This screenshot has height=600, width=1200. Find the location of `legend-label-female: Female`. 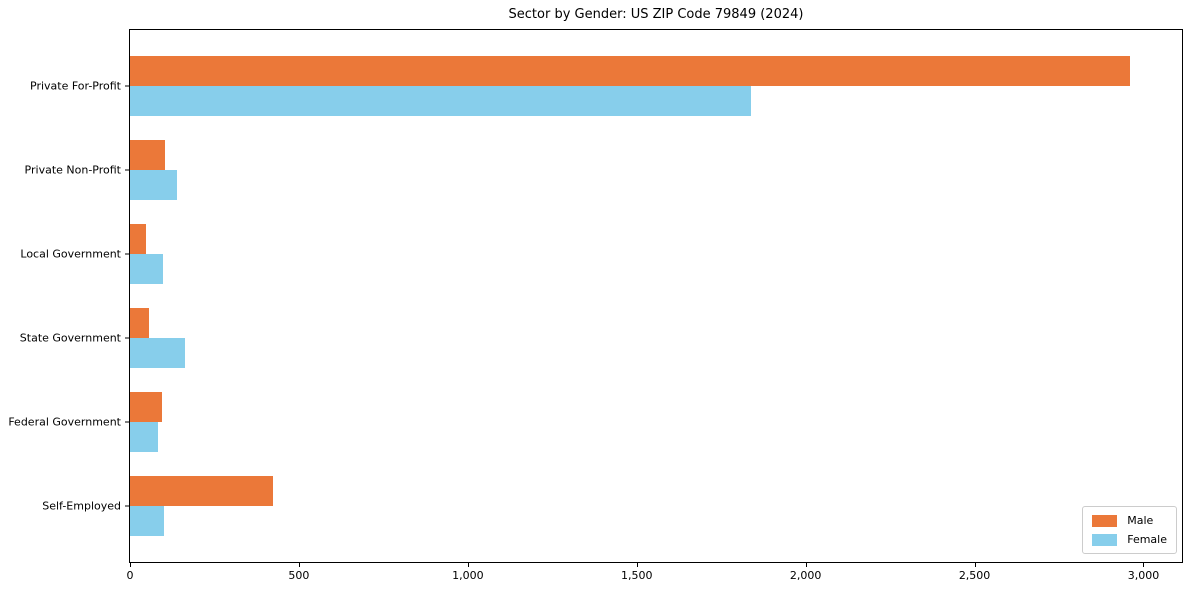

legend-label-female: Female is located at coordinates (1147, 539).